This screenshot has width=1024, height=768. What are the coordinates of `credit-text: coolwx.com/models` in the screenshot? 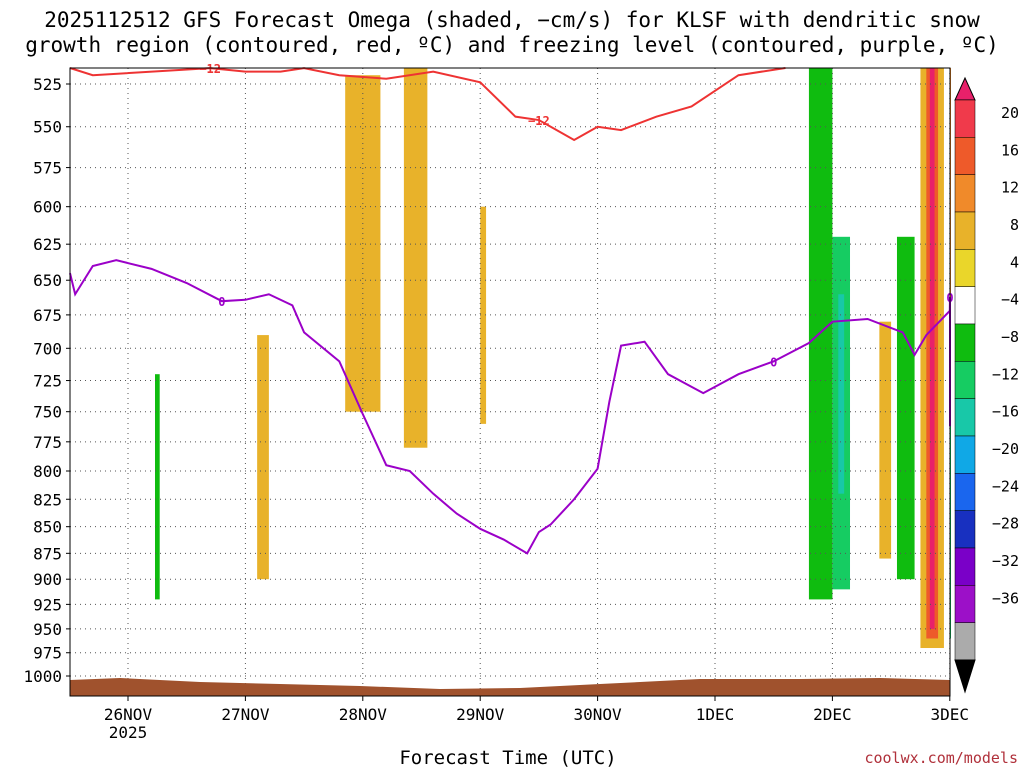 It's located at (941, 758).